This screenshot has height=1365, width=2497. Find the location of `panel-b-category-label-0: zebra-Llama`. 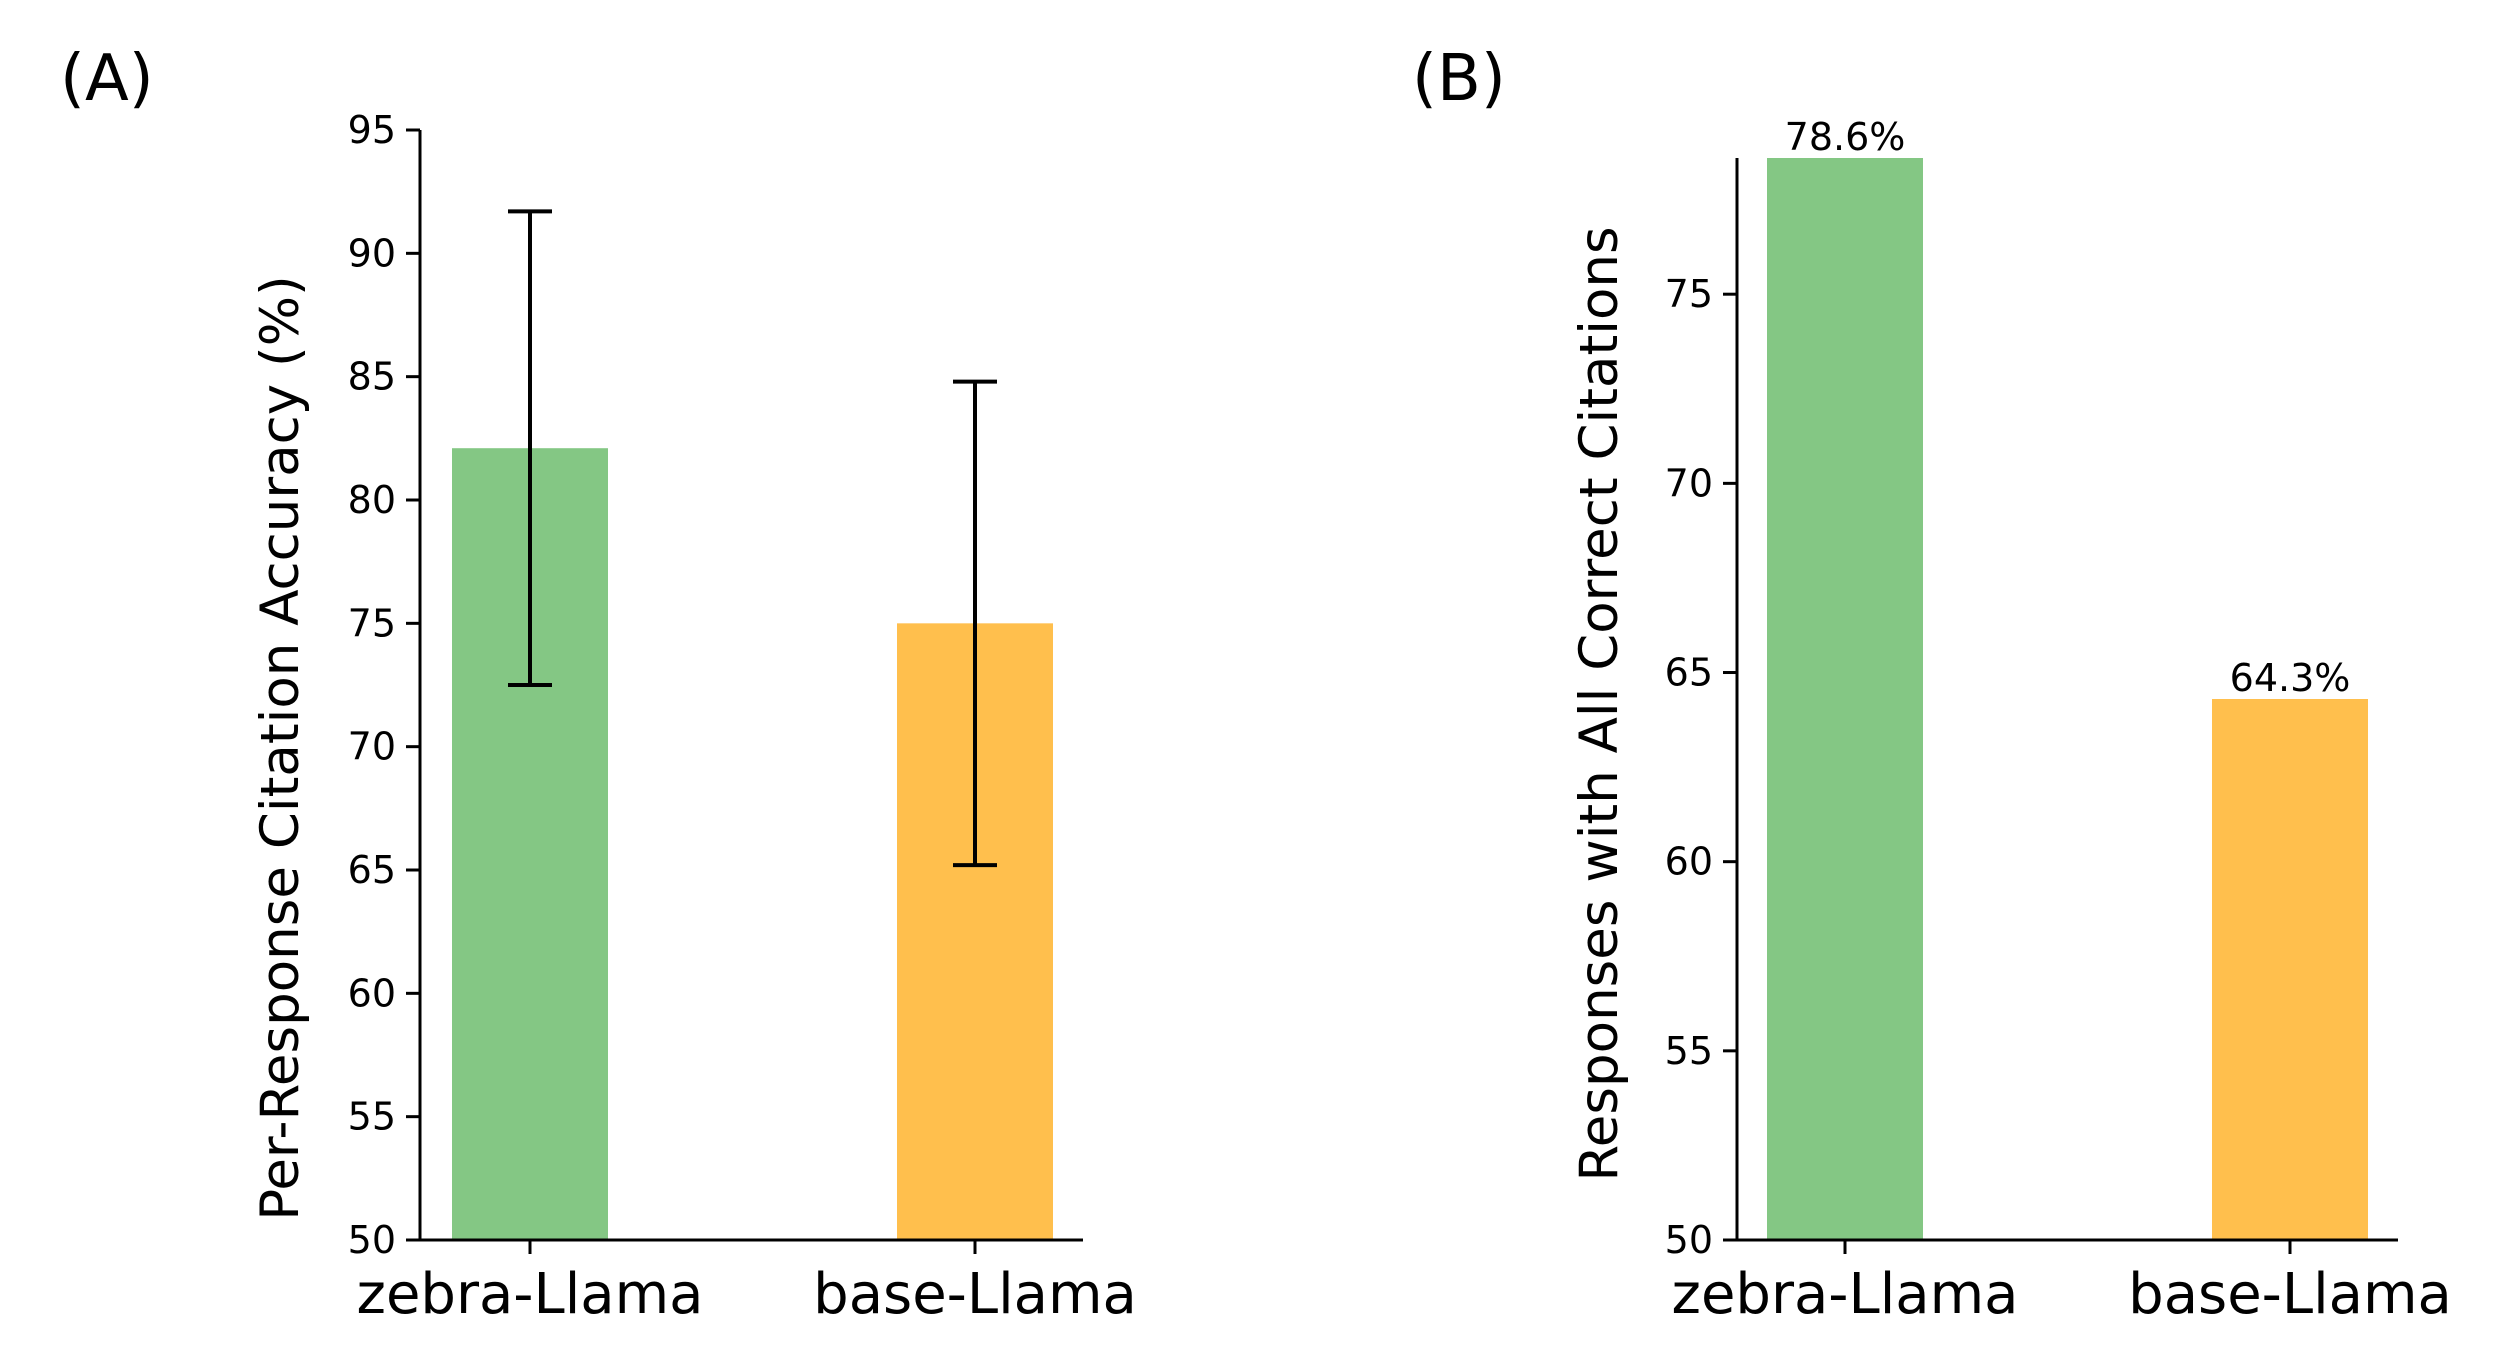

panel-b-category-label-0: zebra-Llama is located at coordinates (1845, 1294).